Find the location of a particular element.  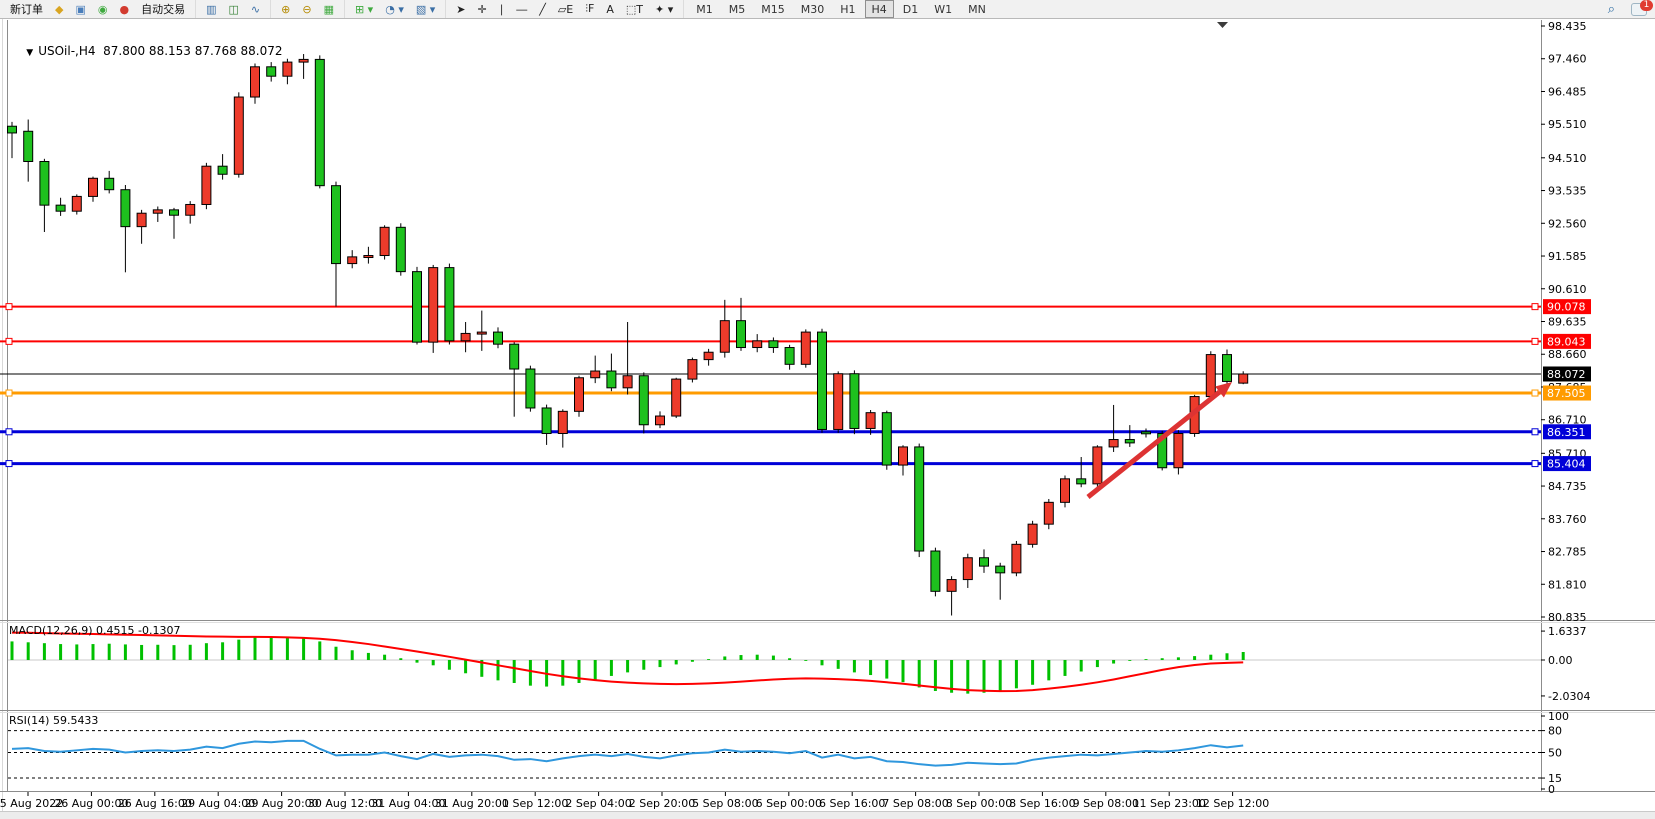

text-icon: A is located at coordinates (610, 9).